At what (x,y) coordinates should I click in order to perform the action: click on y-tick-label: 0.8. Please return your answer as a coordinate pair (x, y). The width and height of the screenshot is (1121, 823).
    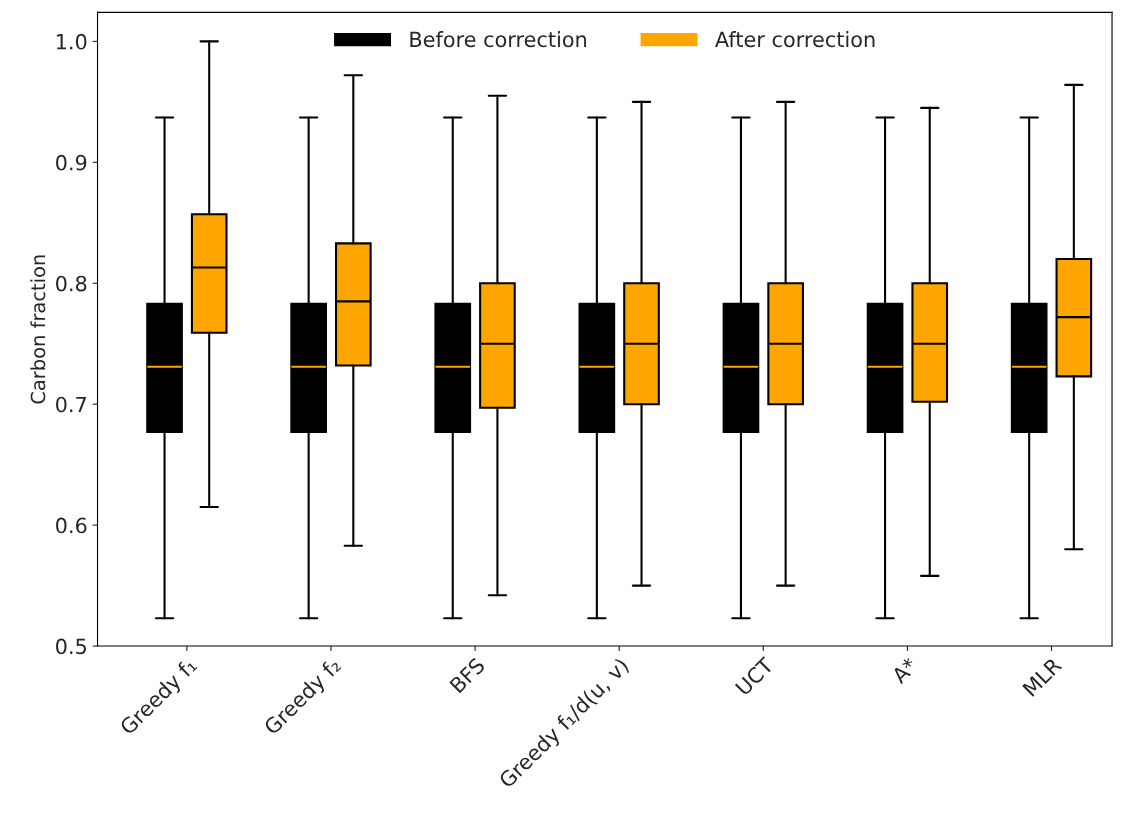
    Looking at the image, I should click on (71, 283).